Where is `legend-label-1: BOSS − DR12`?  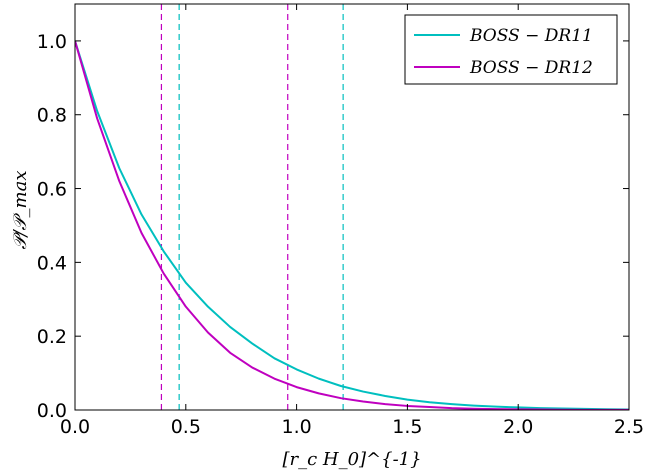 legend-label-1: BOSS − DR12 is located at coordinates (531, 68).